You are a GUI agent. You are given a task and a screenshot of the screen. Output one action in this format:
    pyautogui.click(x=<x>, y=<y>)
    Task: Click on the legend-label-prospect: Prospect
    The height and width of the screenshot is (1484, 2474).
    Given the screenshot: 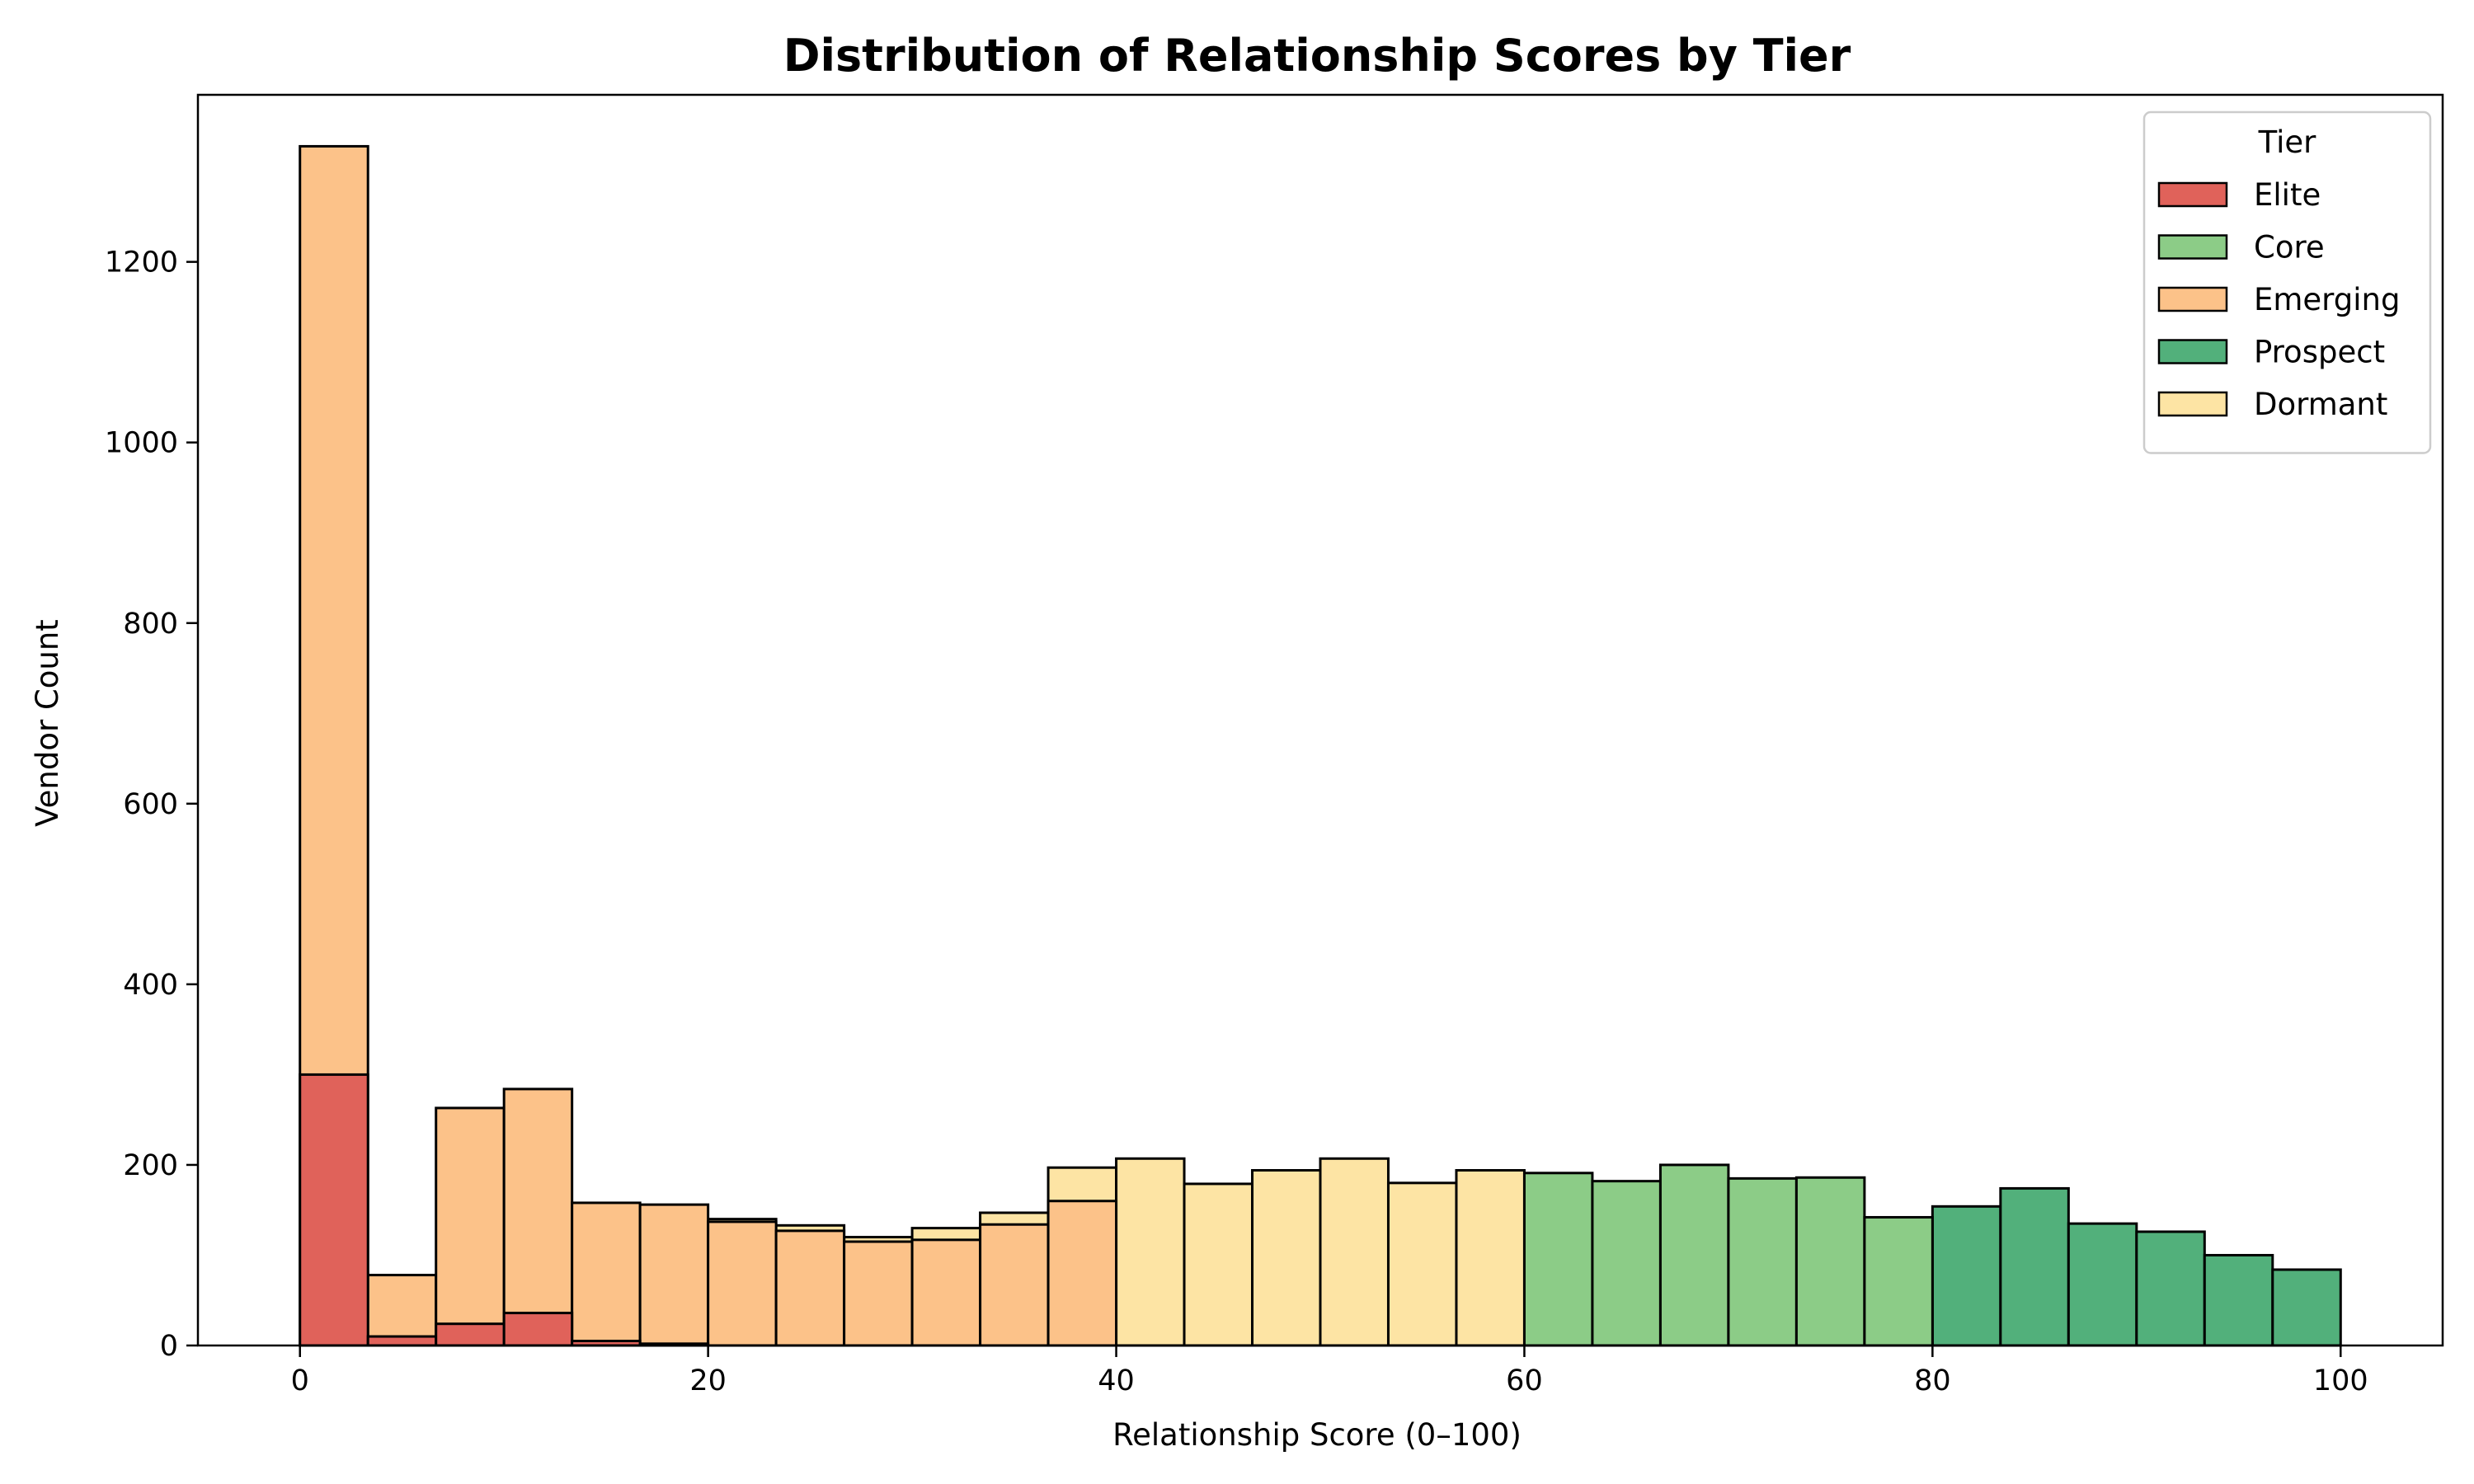 What is the action you would take?
    pyautogui.click(x=2319, y=352)
    